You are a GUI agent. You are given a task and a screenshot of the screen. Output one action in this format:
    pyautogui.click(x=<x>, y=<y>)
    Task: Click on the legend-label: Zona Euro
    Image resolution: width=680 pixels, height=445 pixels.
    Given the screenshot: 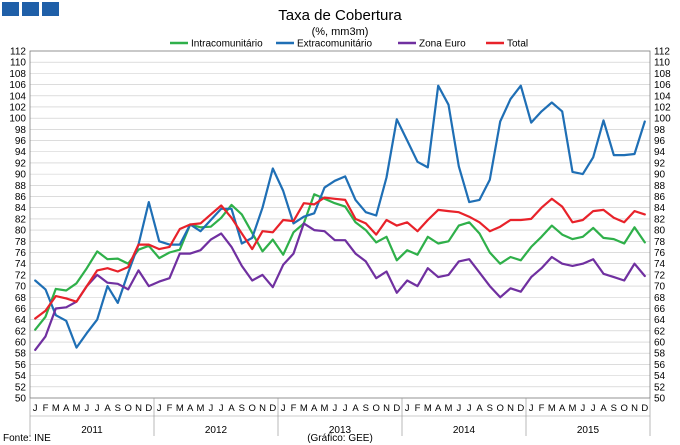 What is the action you would take?
    pyautogui.click(x=442, y=44)
    